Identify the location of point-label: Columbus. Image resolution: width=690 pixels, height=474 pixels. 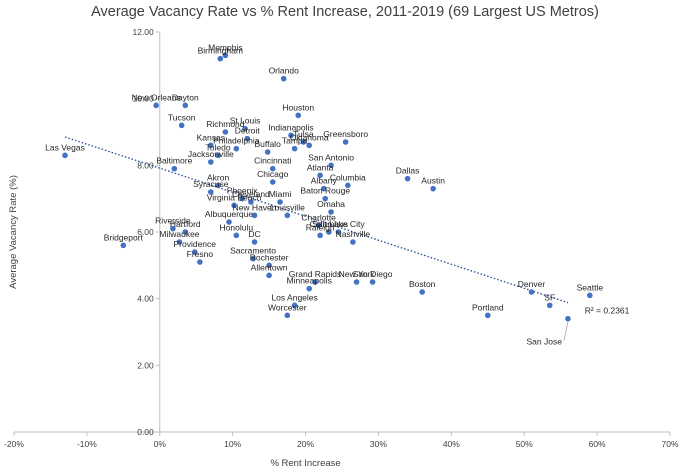
(329, 224).